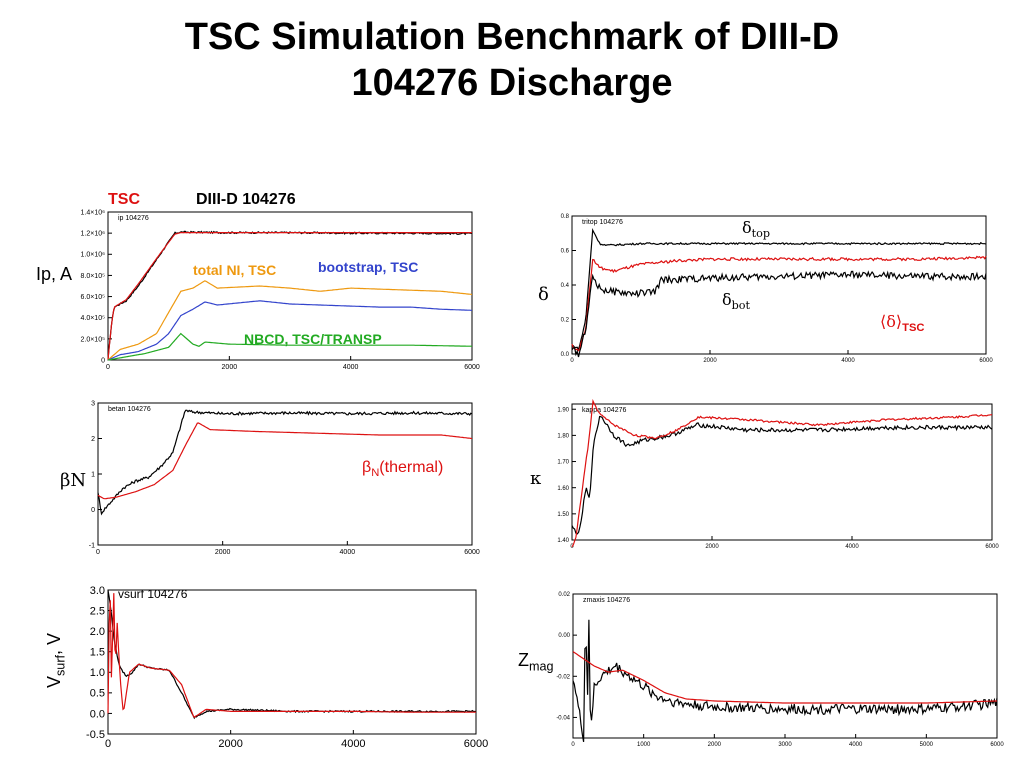 The width and height of the screenshot is (1024, 768). I want to click on delta-tsc-sub: TSC, so click(913, 328).